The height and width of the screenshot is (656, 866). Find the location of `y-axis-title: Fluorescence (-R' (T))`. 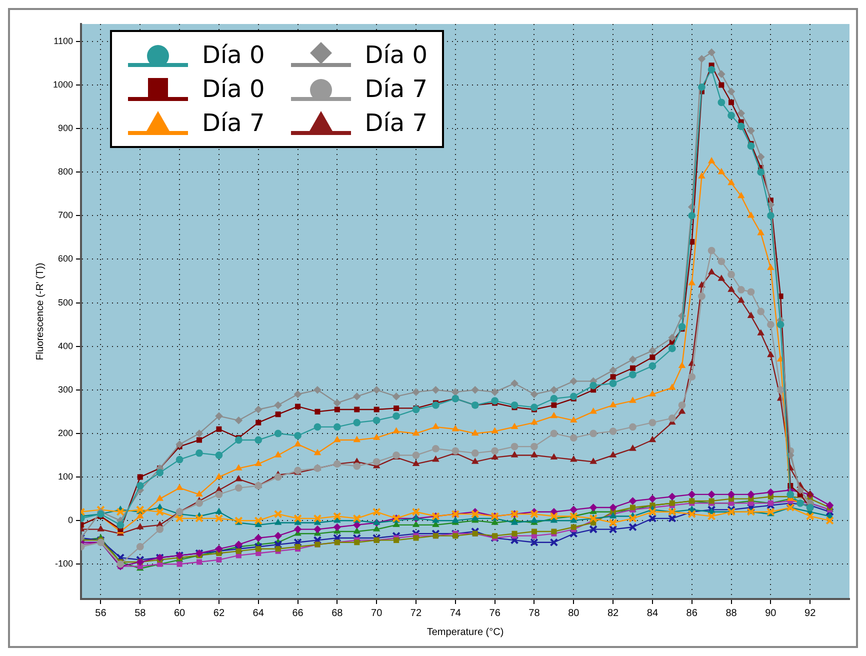

y-axis-title: Fluorescence (-R' (T)) is located at coordinates (40, 311).